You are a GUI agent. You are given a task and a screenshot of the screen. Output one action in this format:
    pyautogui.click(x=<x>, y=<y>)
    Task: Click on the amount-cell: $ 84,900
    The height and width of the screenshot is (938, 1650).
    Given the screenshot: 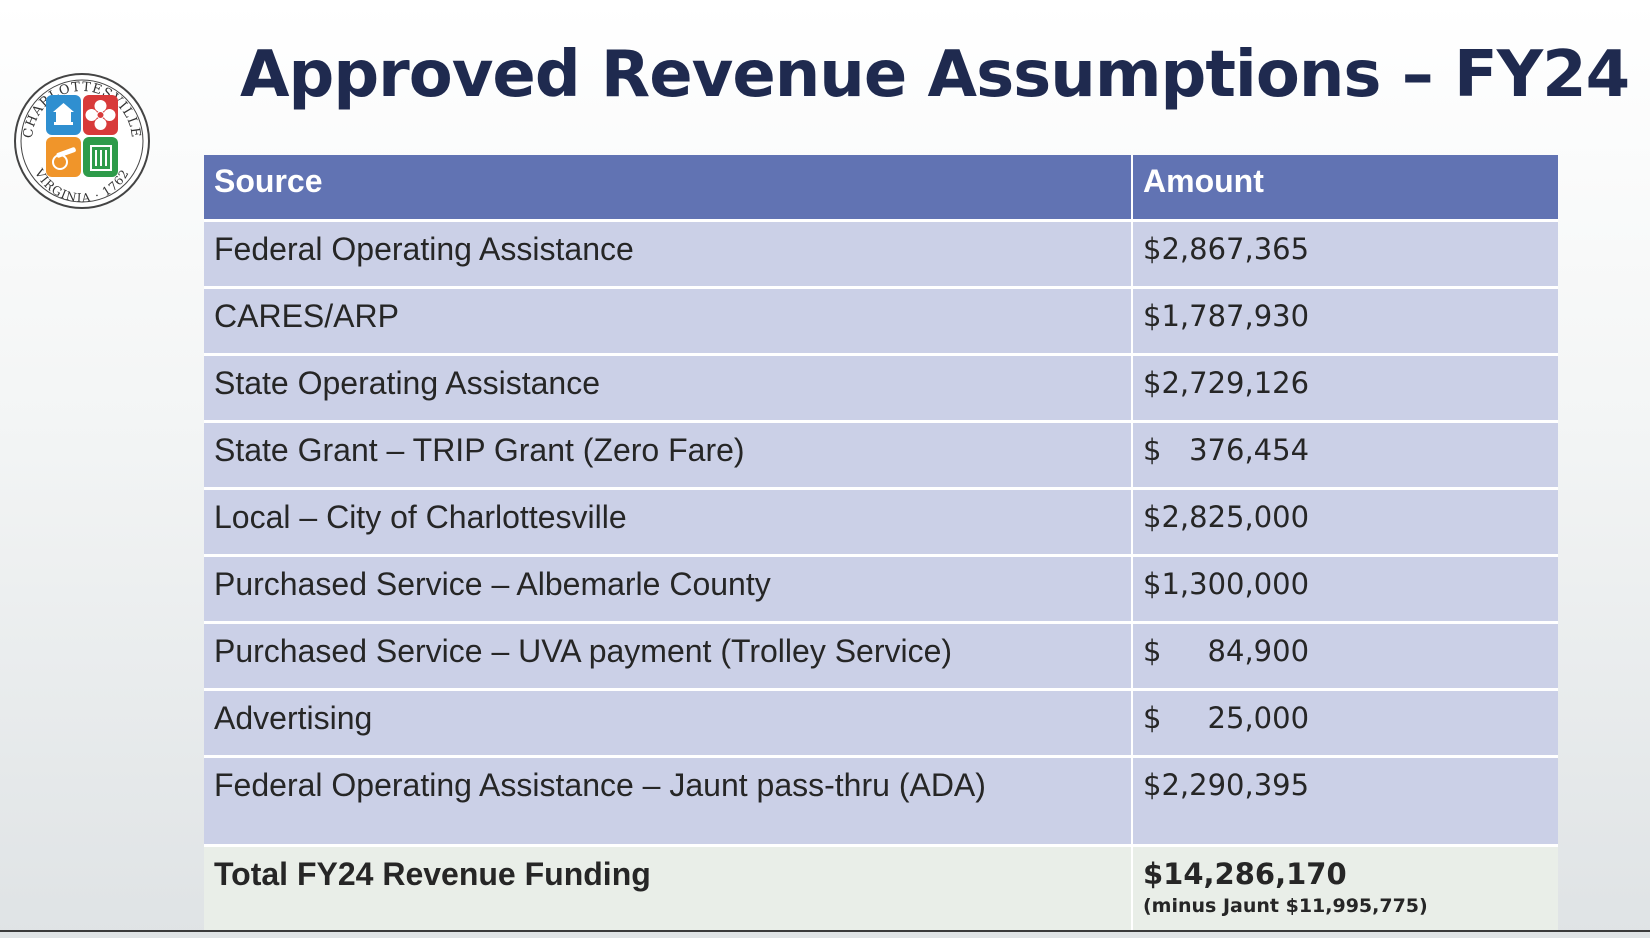 What is the action you would take?
    pyautogui.click(x=1345, y=656)
    